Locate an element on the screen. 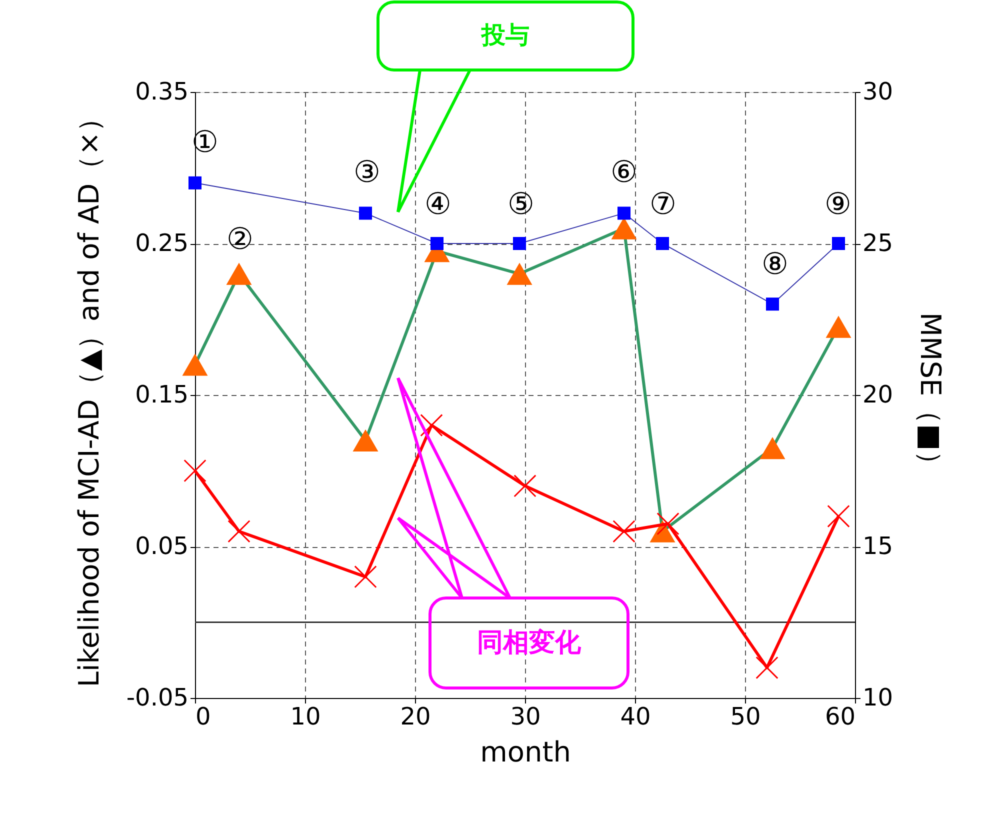  x-tick-label: 60 is located at coordinates (840, 716).